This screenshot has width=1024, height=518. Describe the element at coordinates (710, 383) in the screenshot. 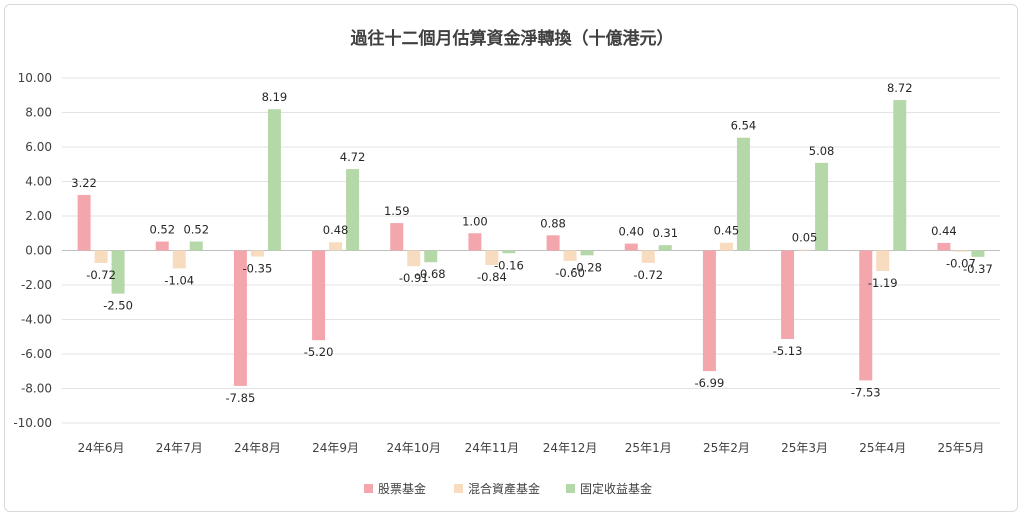

I see `data-label: -6.99` at that location.